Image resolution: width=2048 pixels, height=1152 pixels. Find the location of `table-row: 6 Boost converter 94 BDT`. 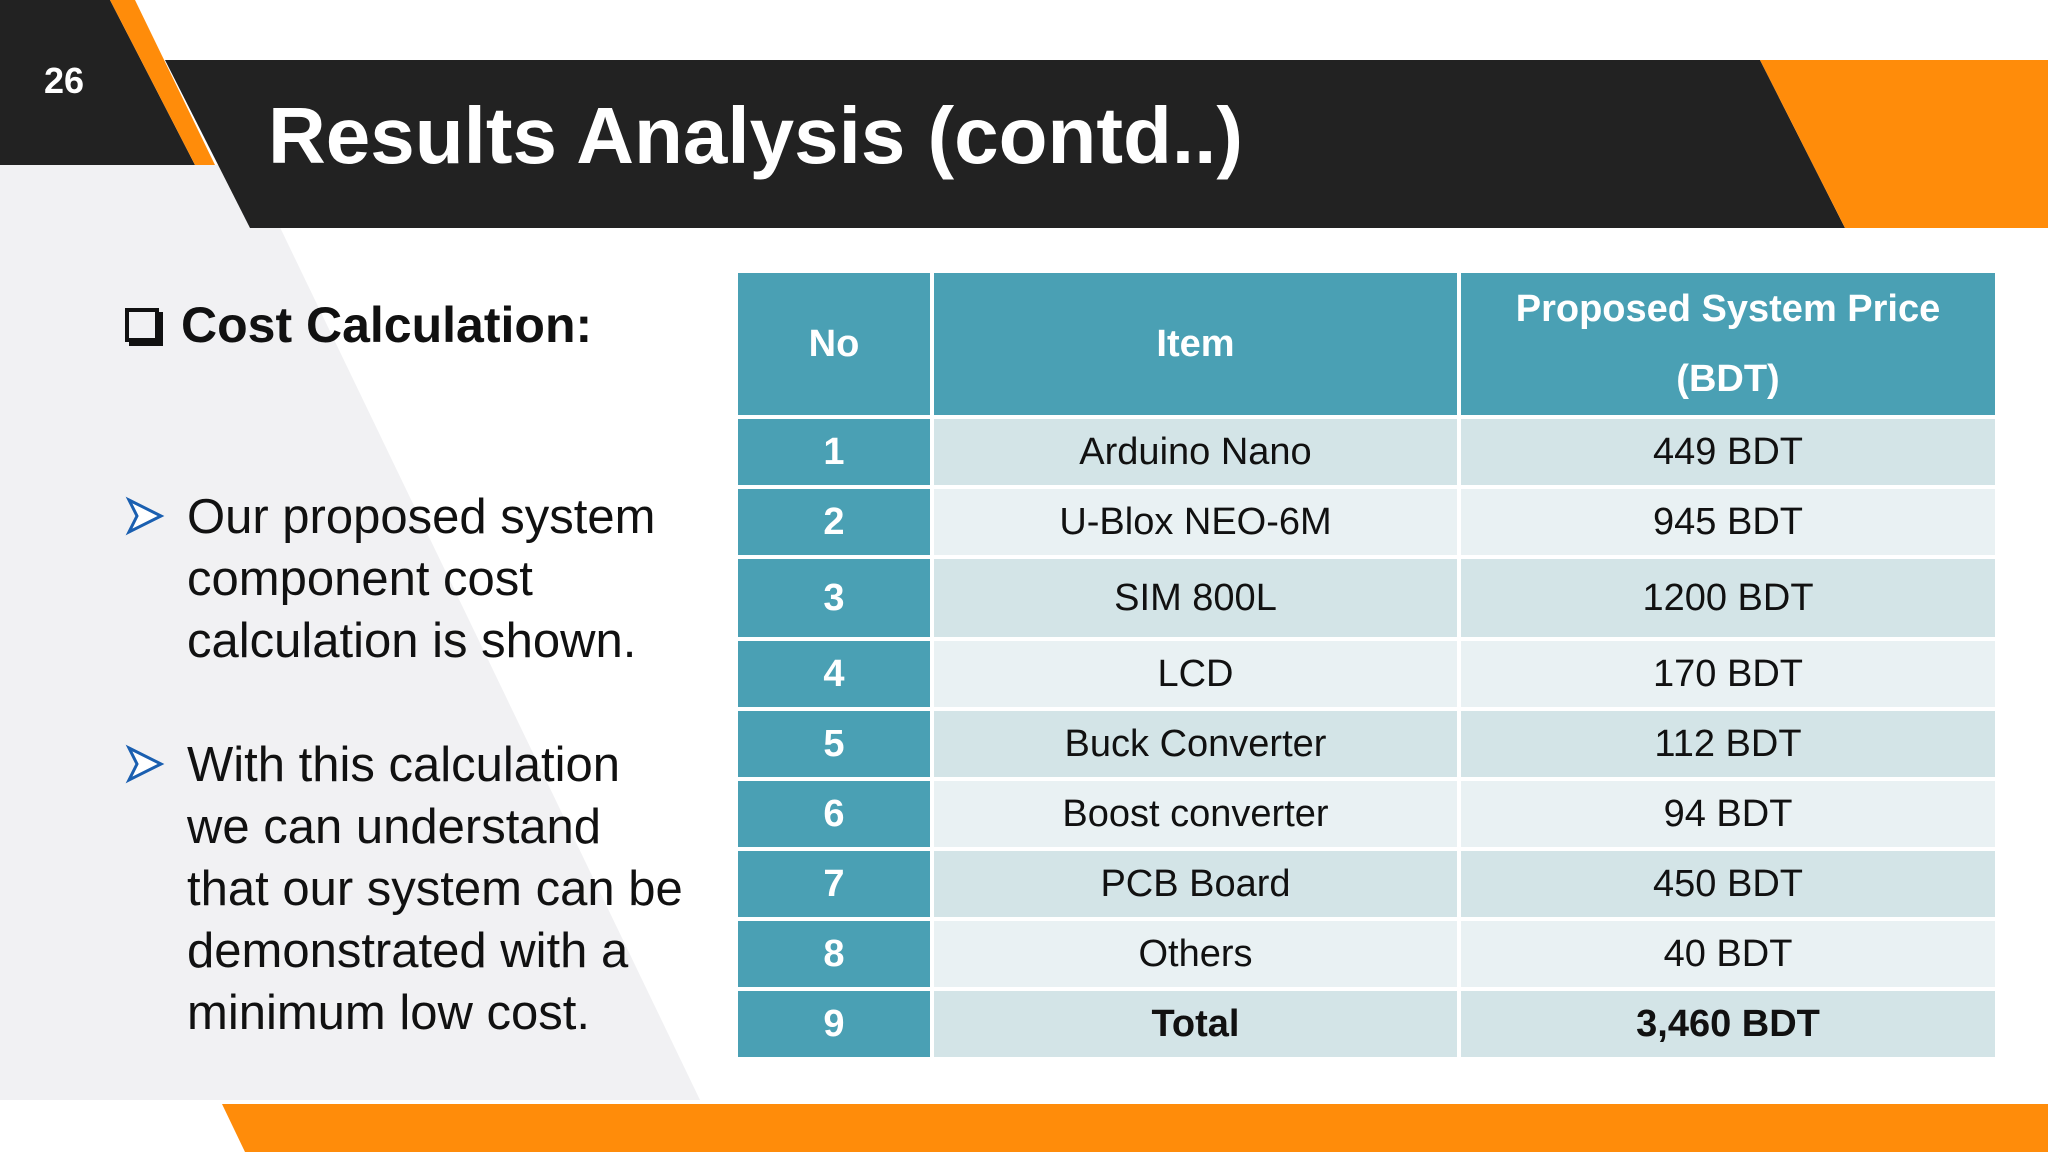

table-row: 6 Boost converter 94 BDT is located at coordinates (1366, 814).